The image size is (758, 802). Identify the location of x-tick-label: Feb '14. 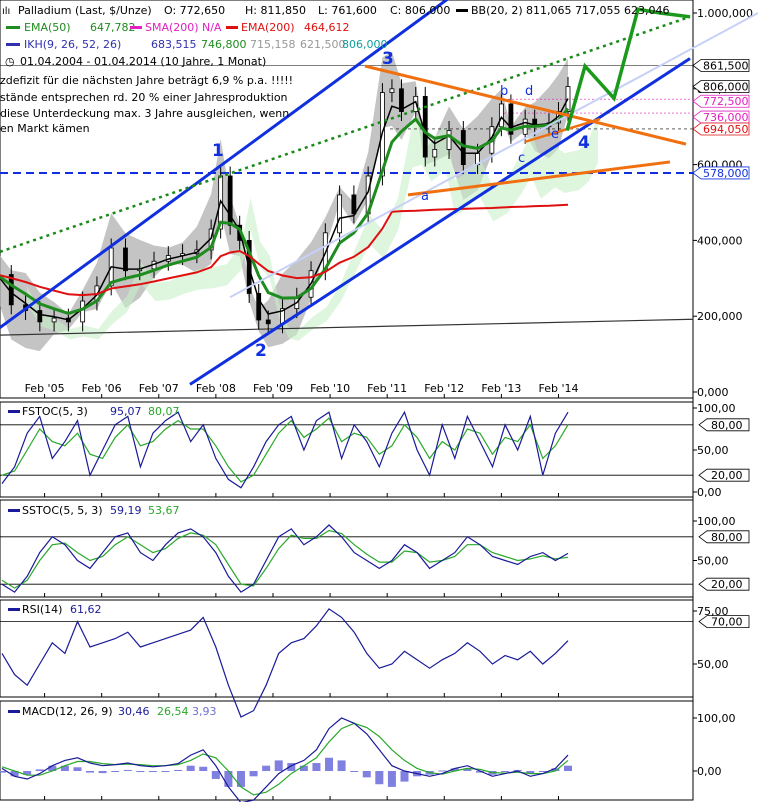
(558, 388).